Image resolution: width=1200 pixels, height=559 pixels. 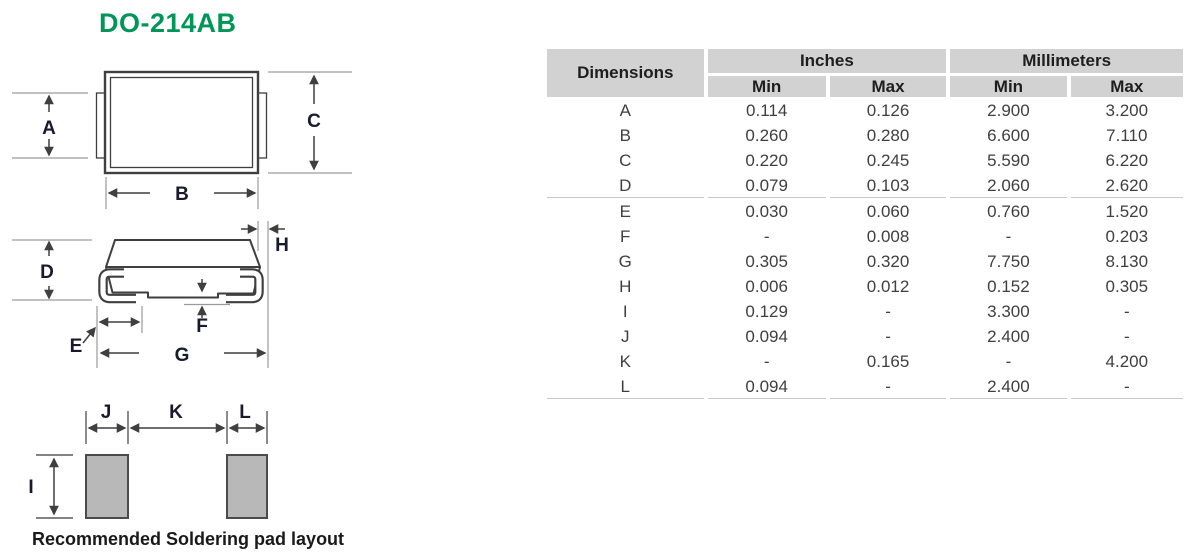 I want to click on dimension-letter-cell: C, so click(x=625, y=161).